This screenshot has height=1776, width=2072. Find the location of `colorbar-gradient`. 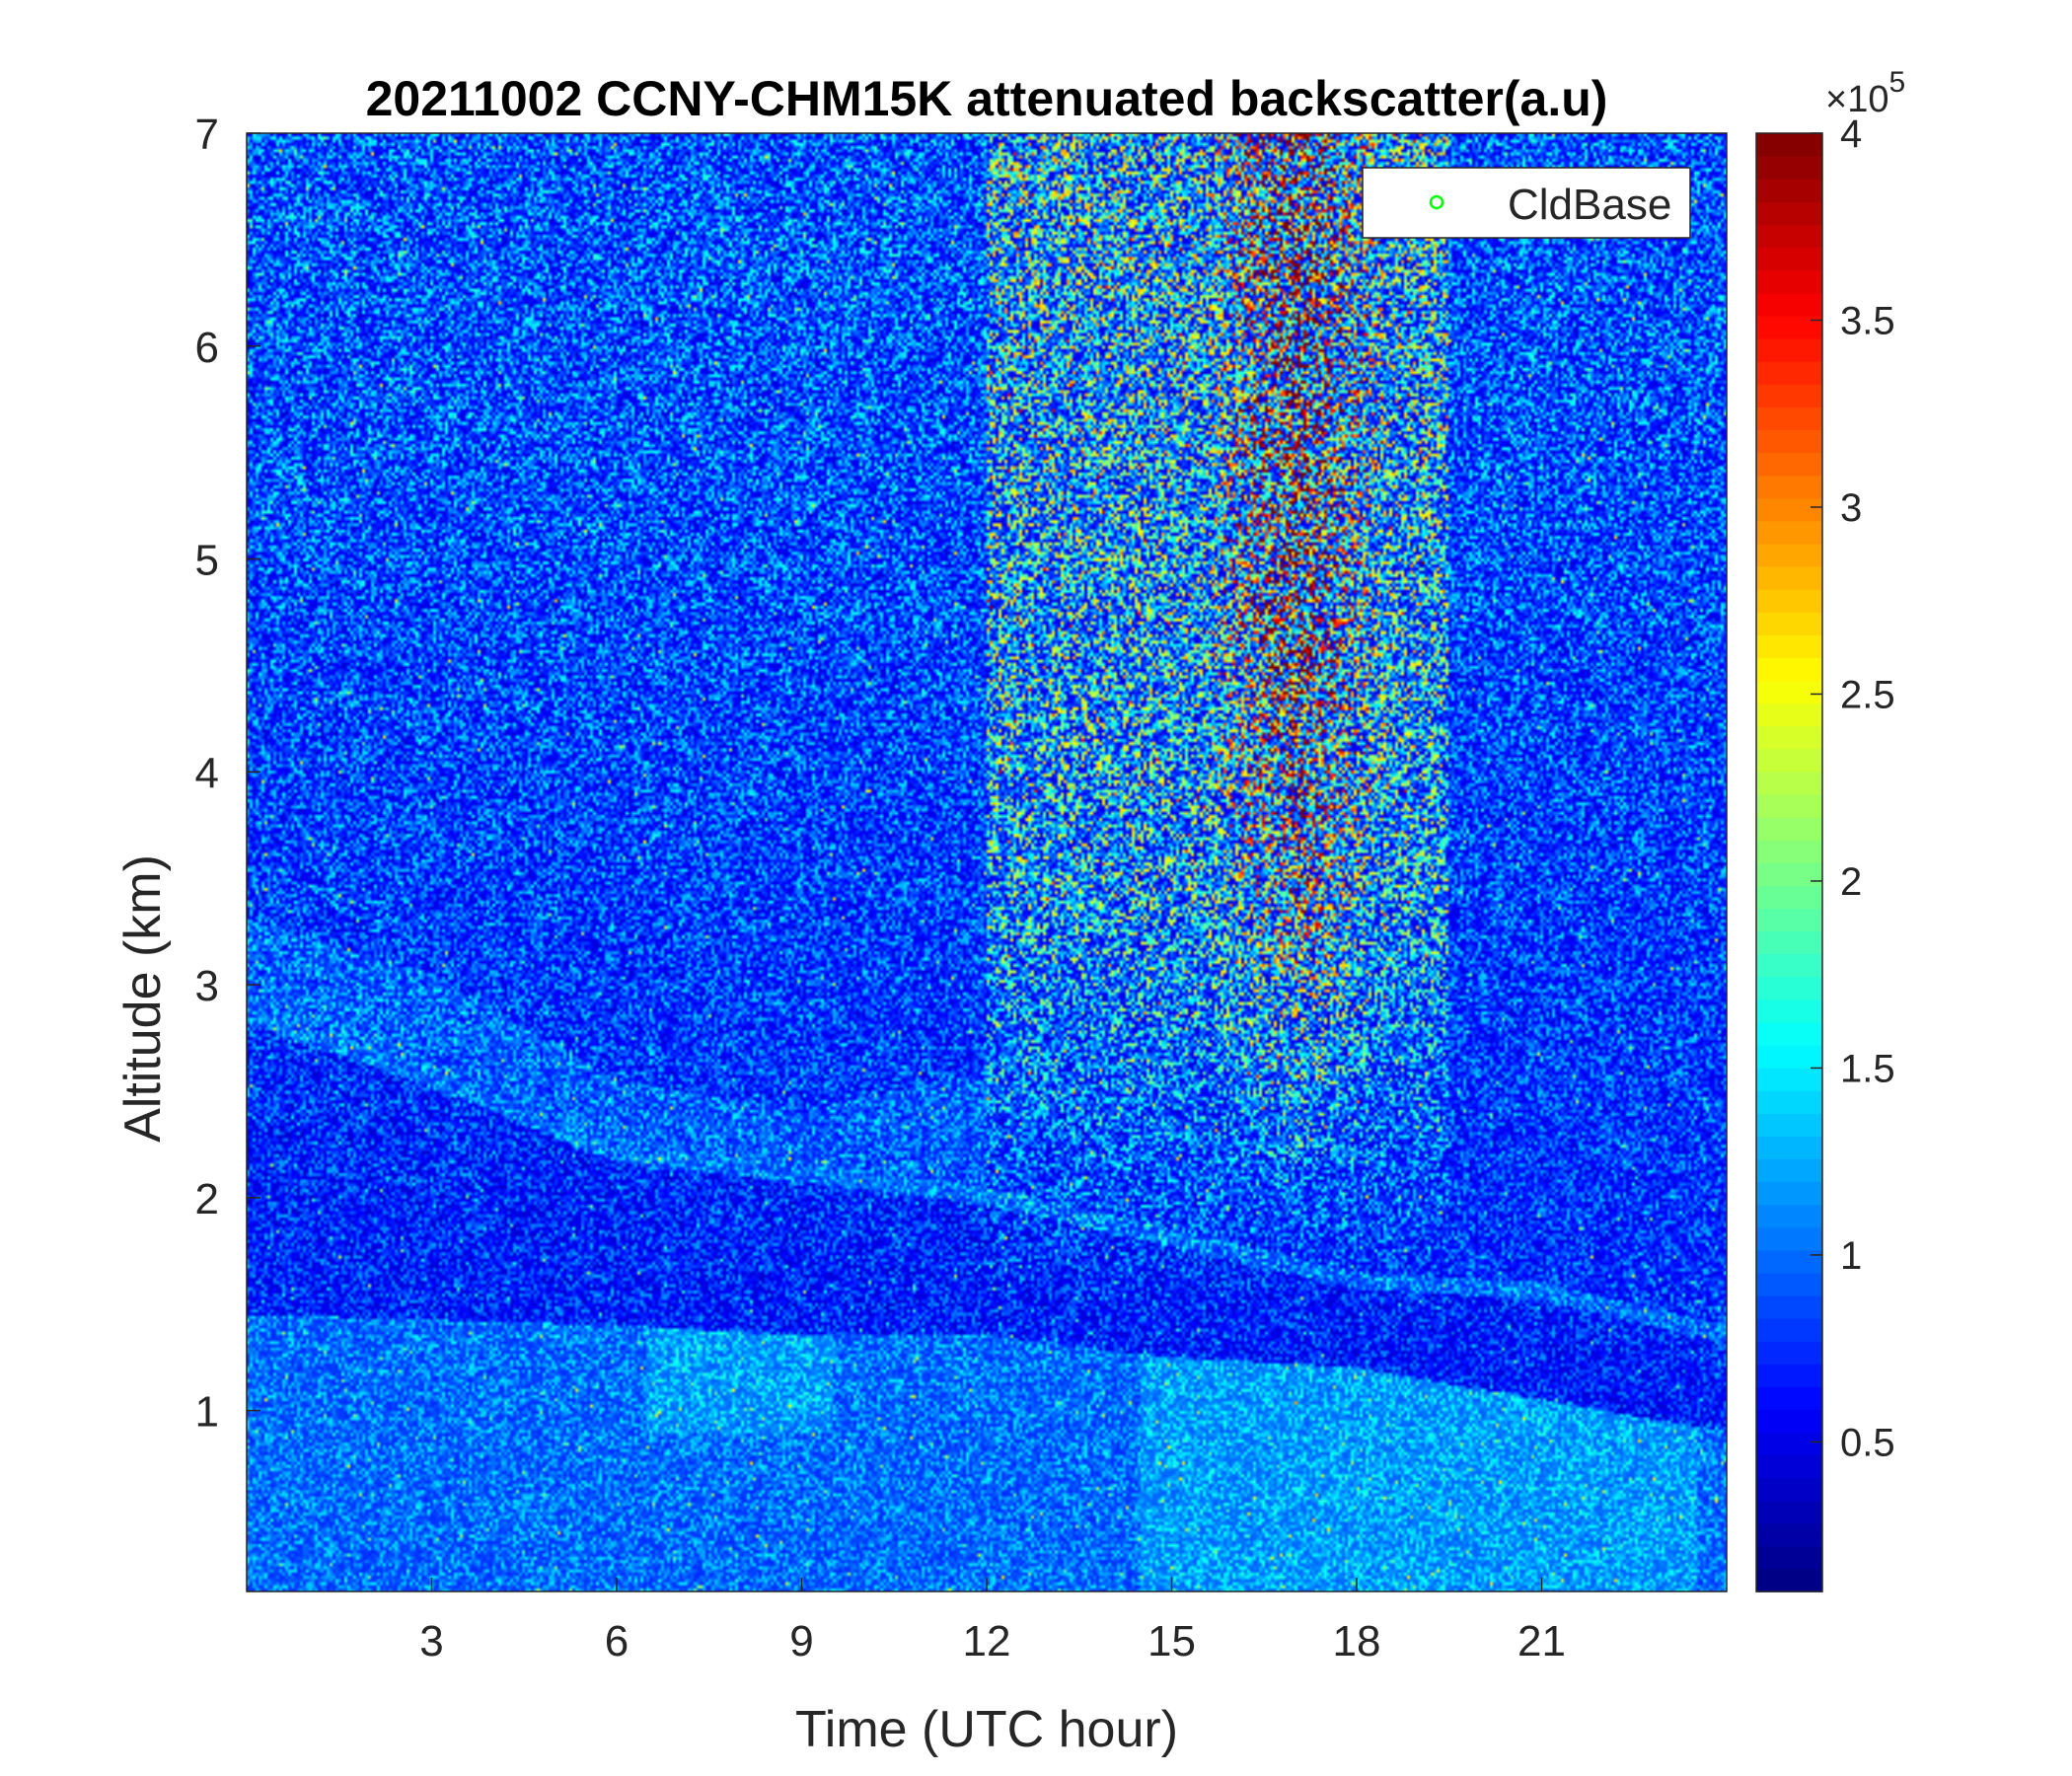

colorbar-gradient is located at coordinates (1789, 863).